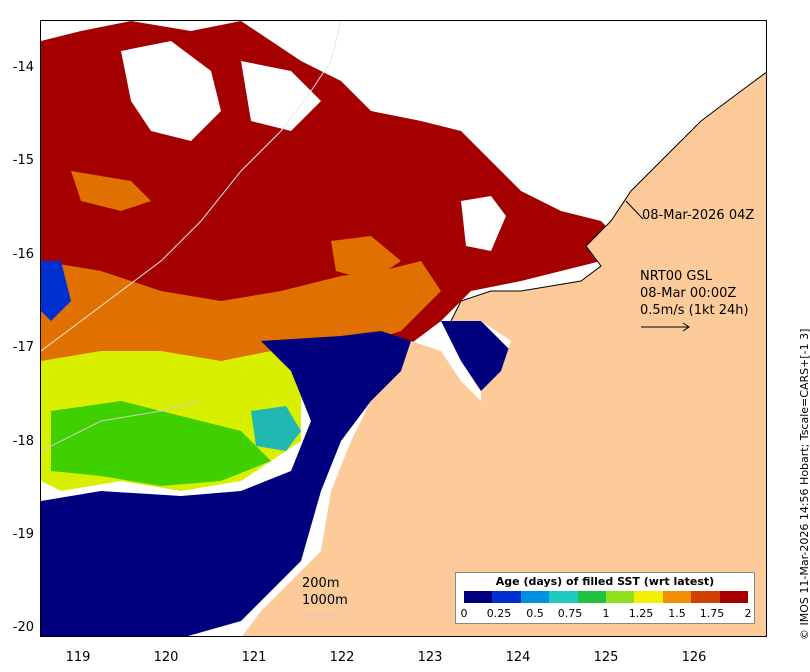 Image resolution: width=810 pixels, height=672 pixels. Describe the element at coordinates (606, 657) in the screenshot. I see `x-tick-label: 125` at that location.